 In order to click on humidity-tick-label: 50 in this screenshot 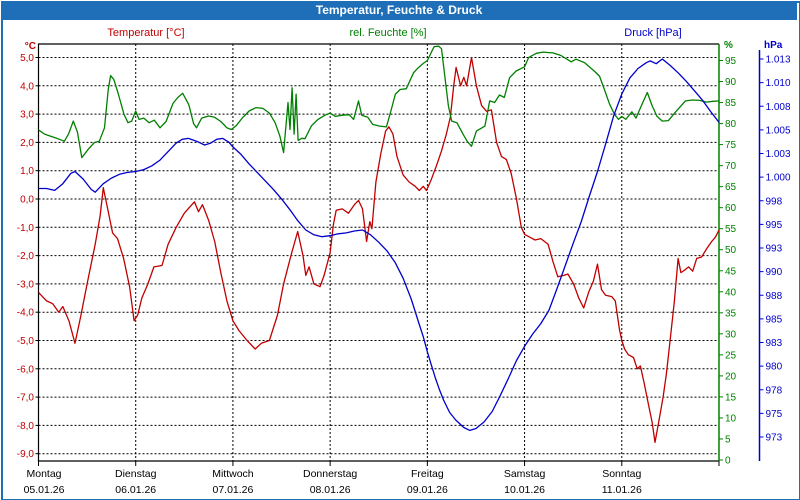, I will do `click(731, 250)`.